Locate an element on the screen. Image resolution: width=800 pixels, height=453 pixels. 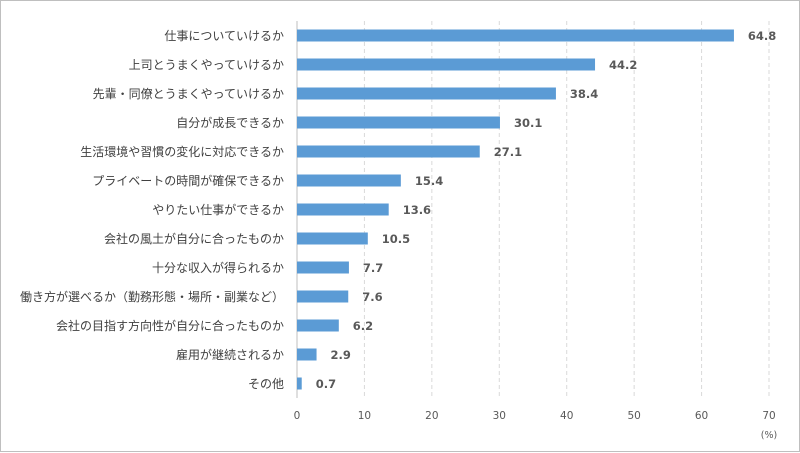
x-tick-label: 20 is located at coordinates (431, 416).